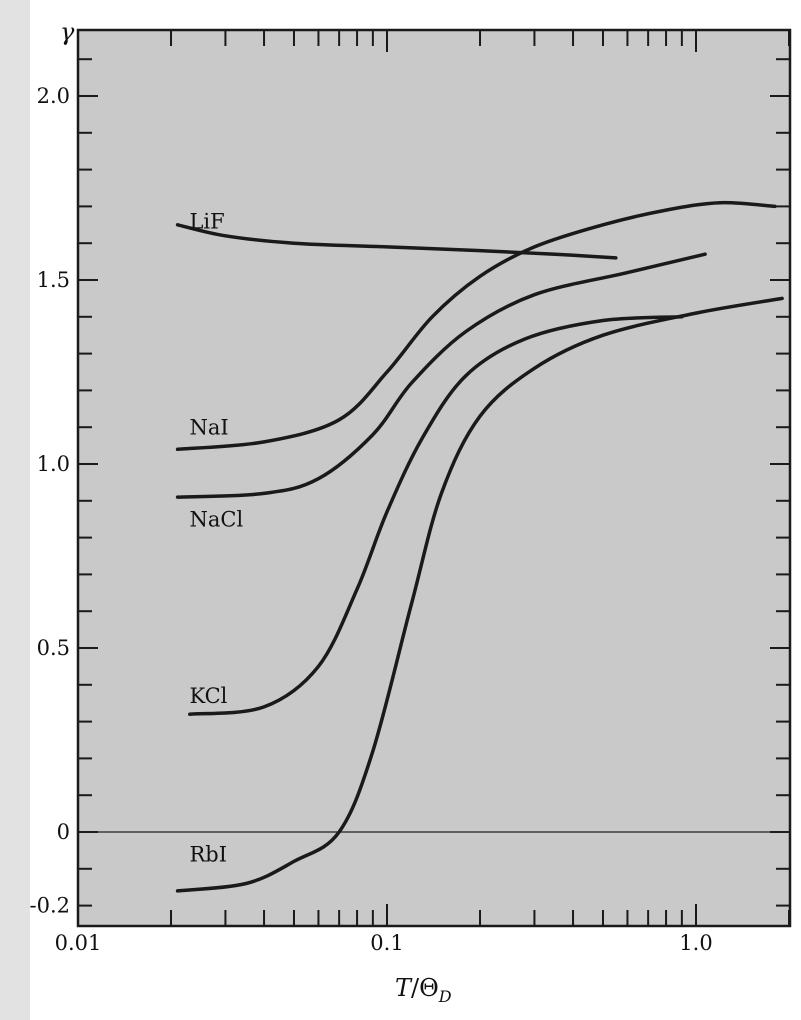  Describe the element at coordinates (53, 464) in the screenshot. I see `y-tick-label: 1.0` at that location.